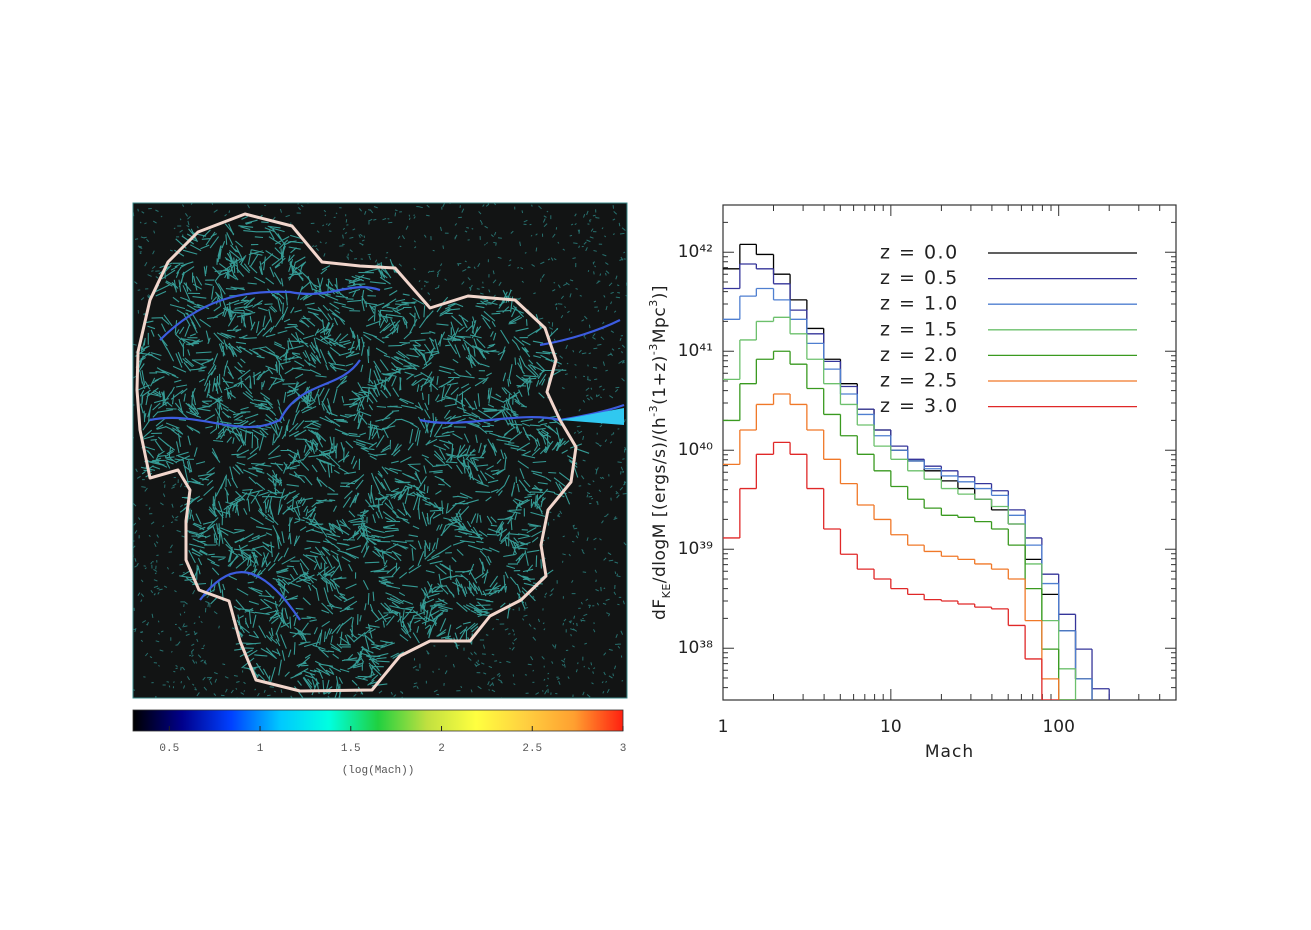  I want to click on y-tick-label: 10⁴⁰, so click(695, 450).